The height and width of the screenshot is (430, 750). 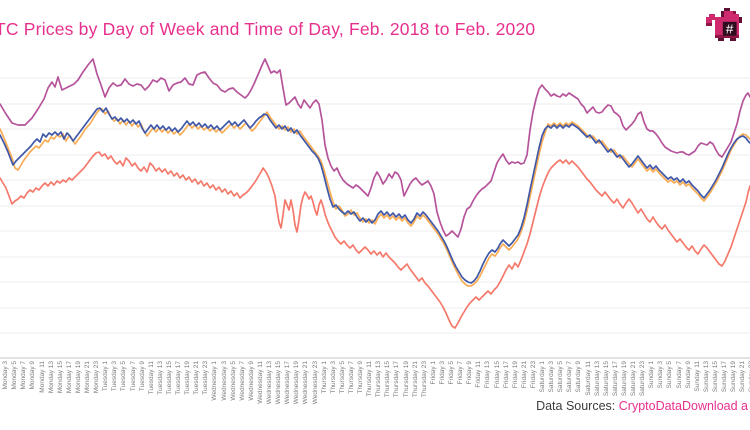 I want to click on x-tick-label: Saturday 13, so click(x=597, y=379).